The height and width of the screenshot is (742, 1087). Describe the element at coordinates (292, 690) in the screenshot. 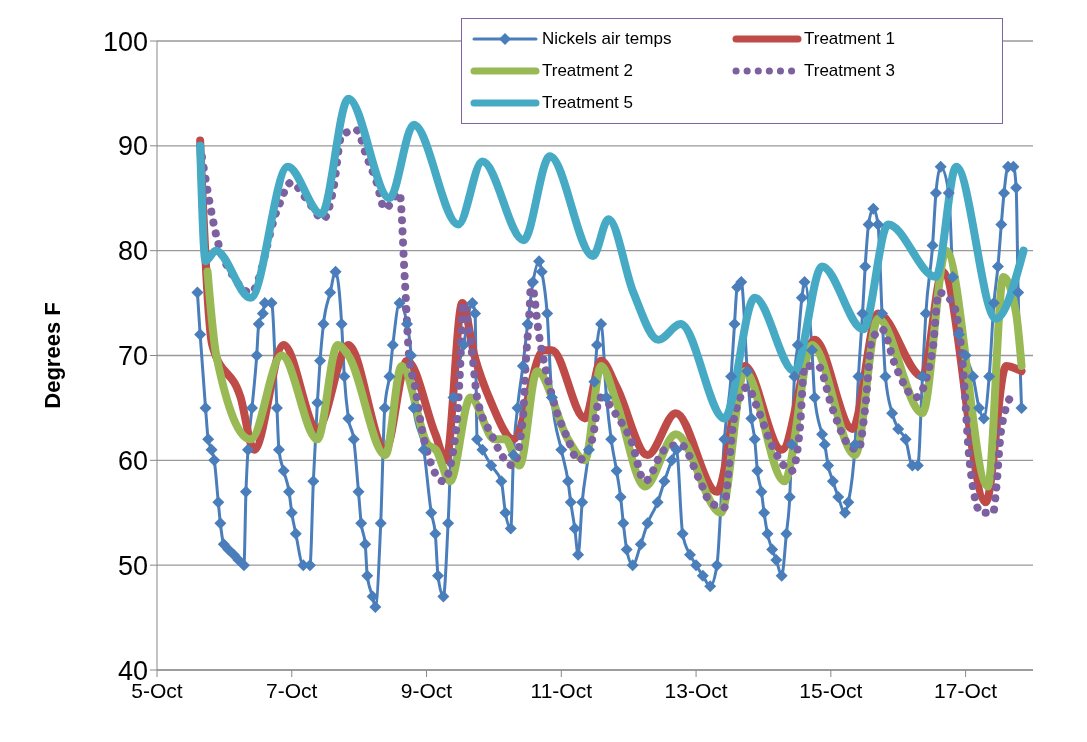

I see `x-tick-label: 7-Oct` at that location.